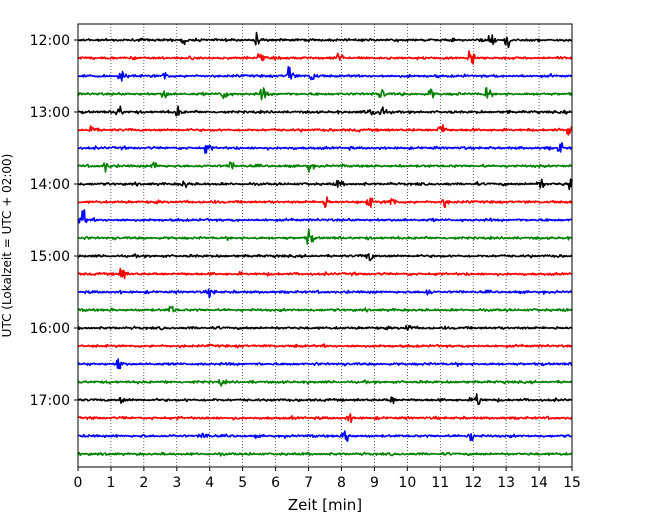 Image resolution: width=650 pixels, height=520 pixels. What do you see at coordinates (50, 113) in the screenshot?
I see `y-tick-label: 13:00` at bounding box center [50, 113].